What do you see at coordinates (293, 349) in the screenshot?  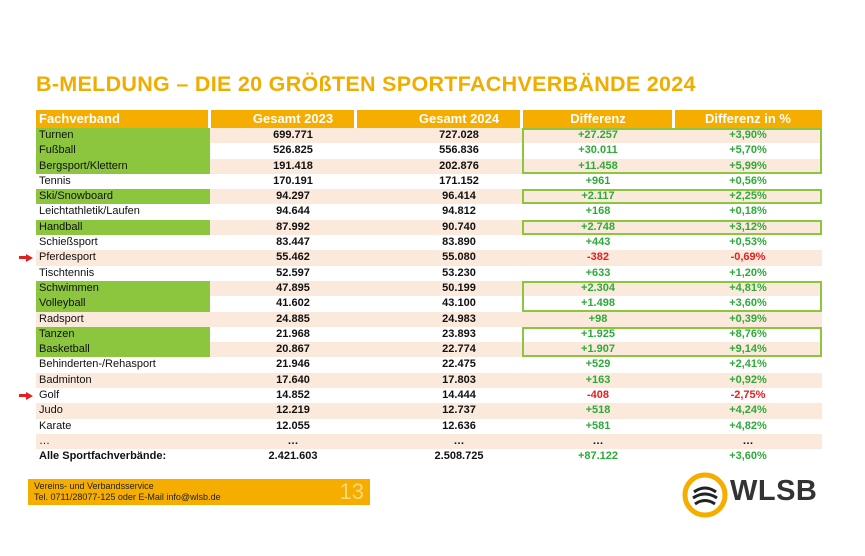 I see `gesamt-2023-cell: 20.867` at bounding box center [293, 349].